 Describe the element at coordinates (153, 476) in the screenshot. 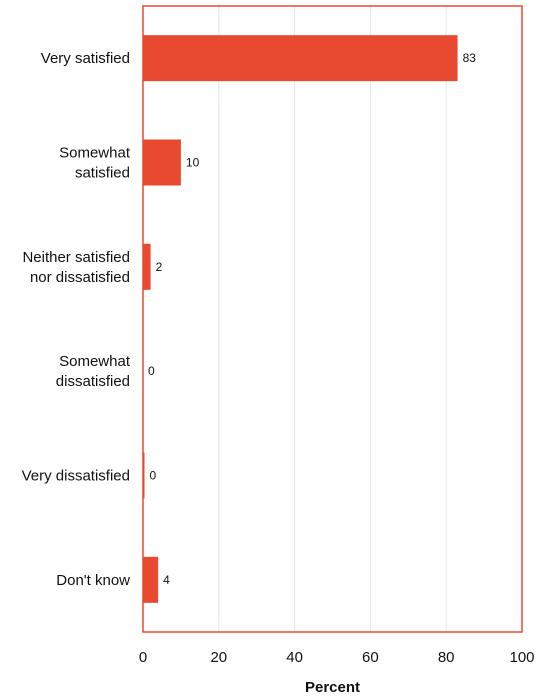

I see `data-label-4: 0` at that location.